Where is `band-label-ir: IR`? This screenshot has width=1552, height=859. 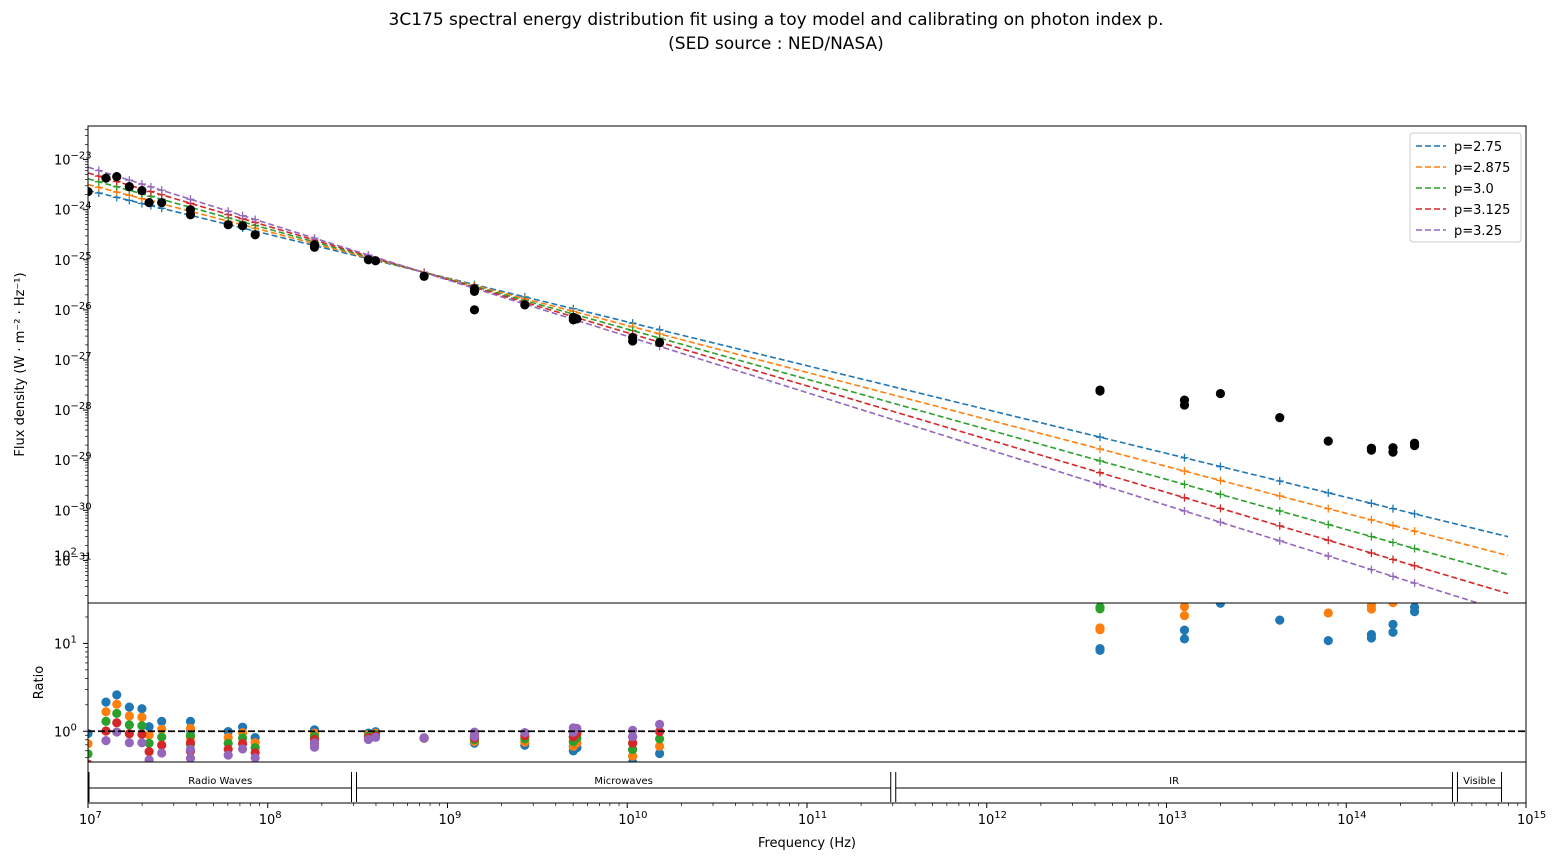 band-label-ir: IR is located at coordinates (1174, 781).